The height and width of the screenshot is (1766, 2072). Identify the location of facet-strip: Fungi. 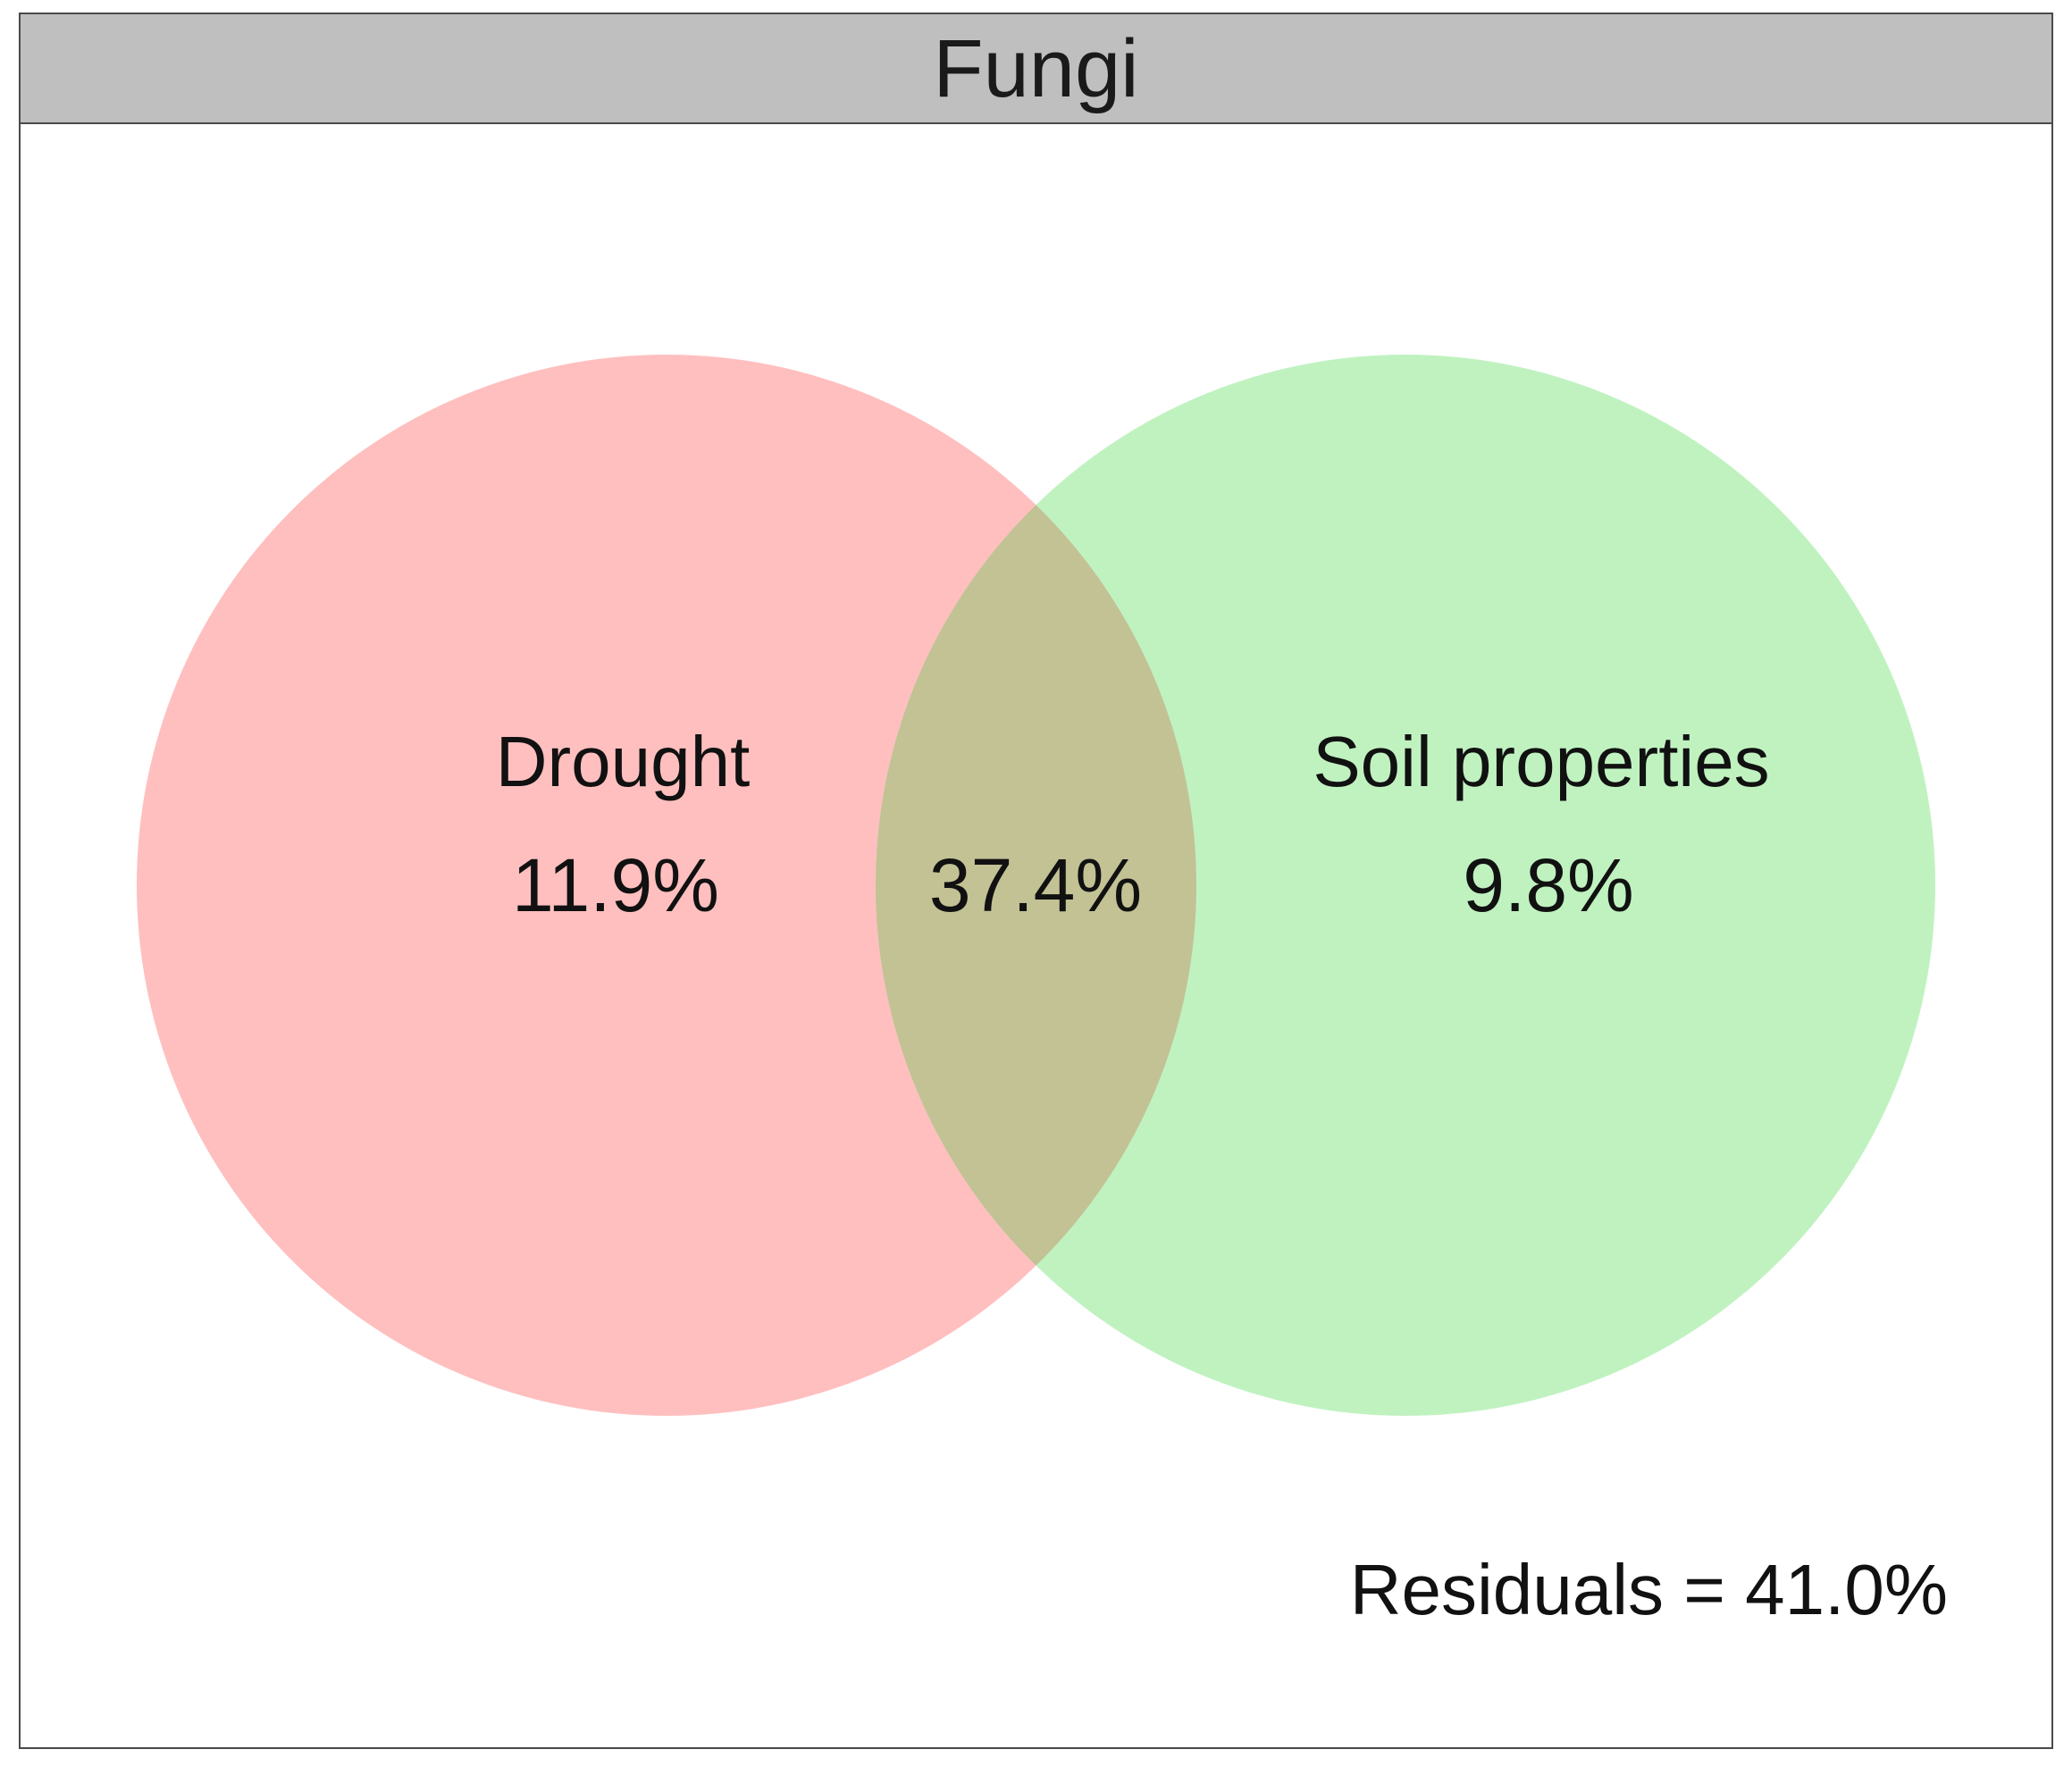
(1036, 69).